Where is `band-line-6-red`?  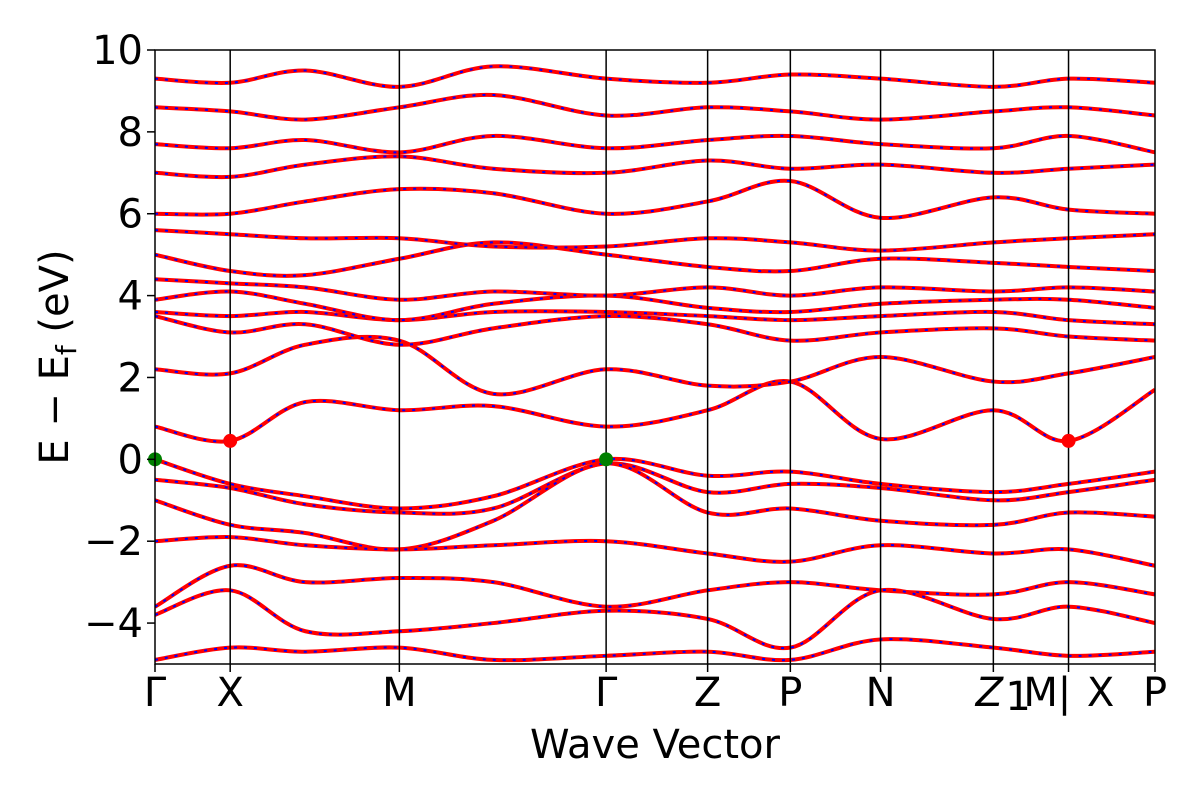
band-line-6-red is located at coordinates (655, 259).